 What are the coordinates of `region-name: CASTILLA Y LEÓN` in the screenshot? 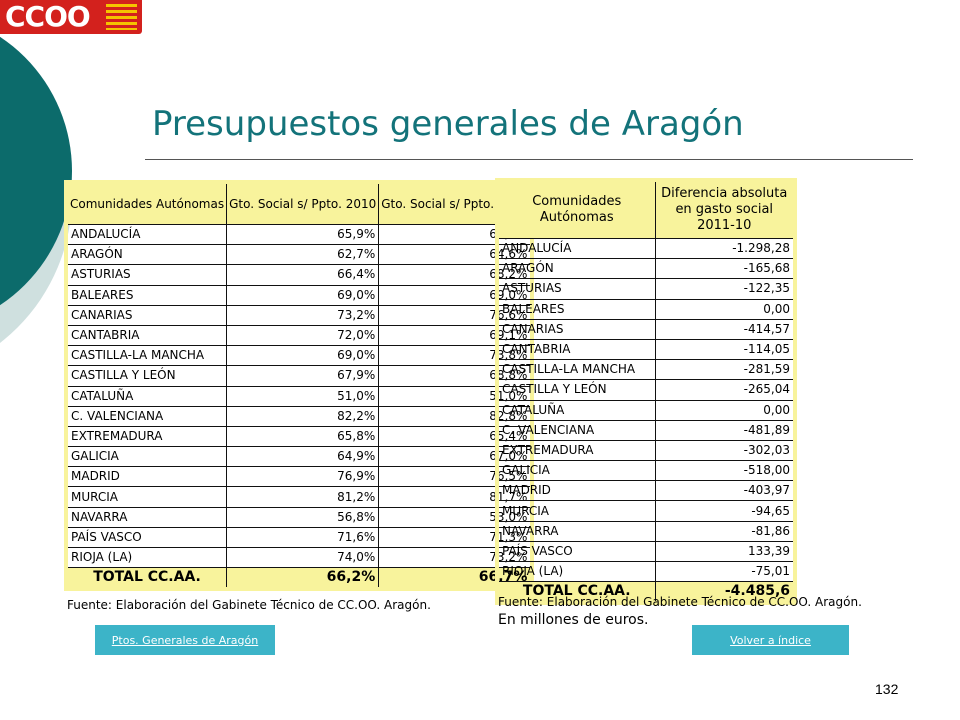 It's located at (576, 390).